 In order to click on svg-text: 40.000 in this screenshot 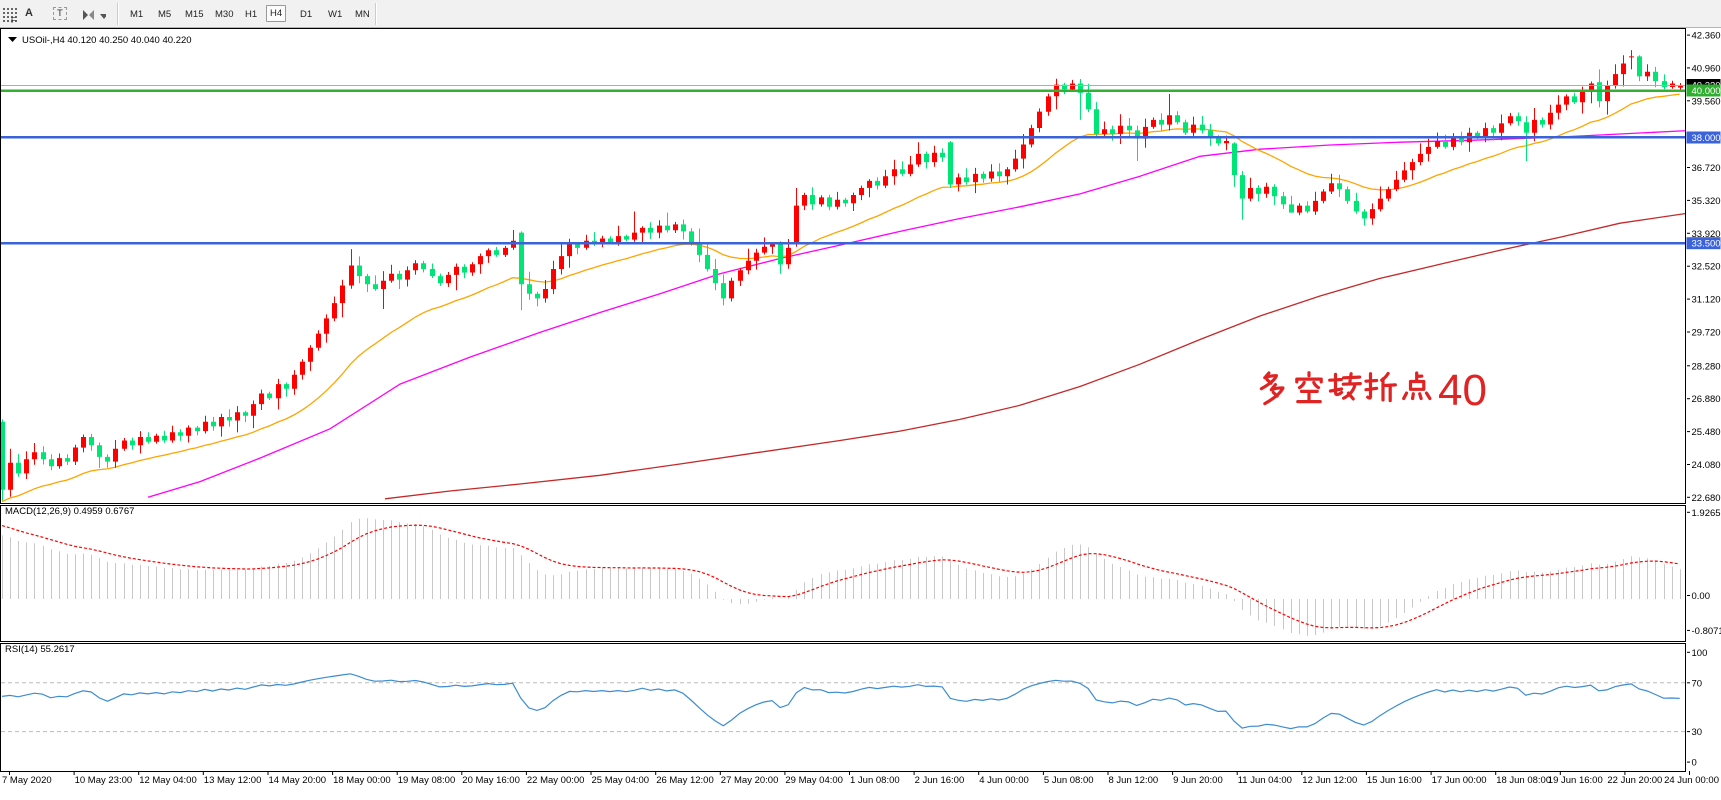, I will do `click(1706, 91)`.